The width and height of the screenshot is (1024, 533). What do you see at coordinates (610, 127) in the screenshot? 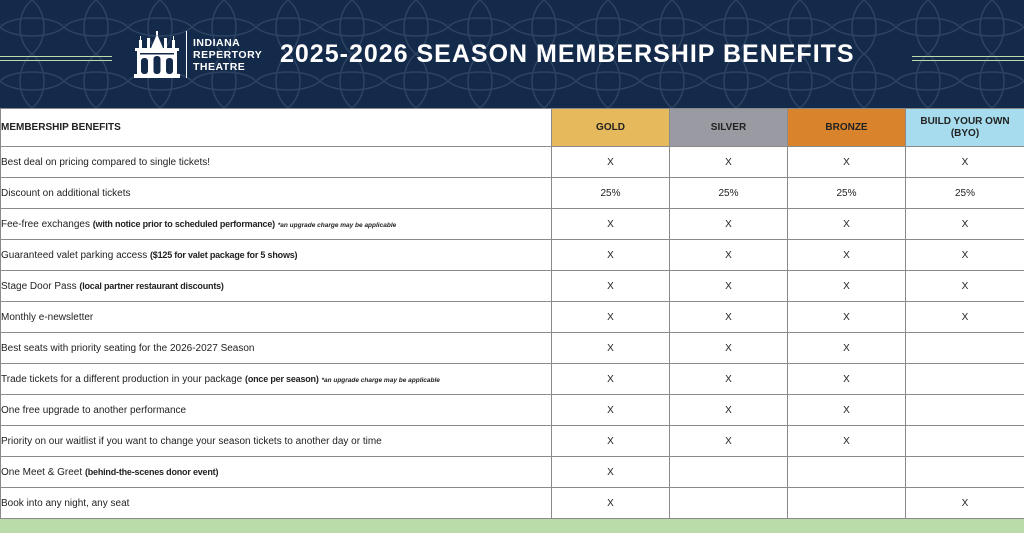
I see `tier-header-gold: GOLD` at bounding box center [610, 127].